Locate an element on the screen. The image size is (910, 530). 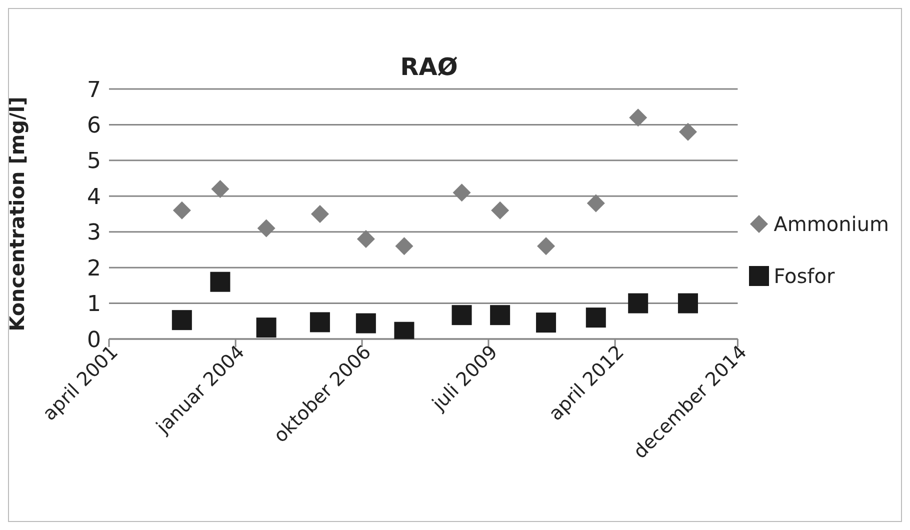
y-tick-label: 6 is located at coordinates (94, 126).